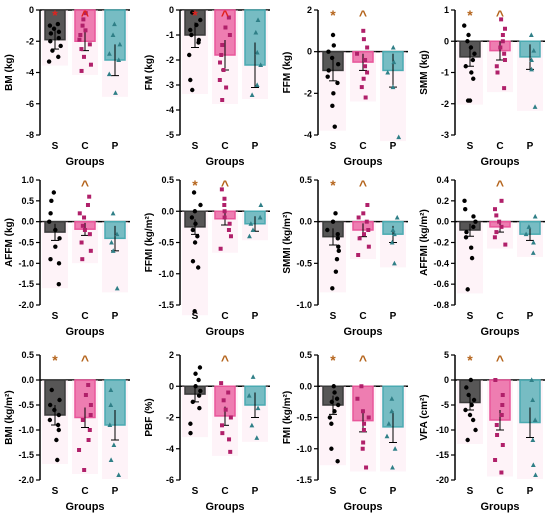 The height and width of the screenshot is (522, 550). What do you see at coordinates (287, 242) in the screenshot?
I see `y-axis-title: SMMI (kg/m²)` at bounding box center [287, 242].